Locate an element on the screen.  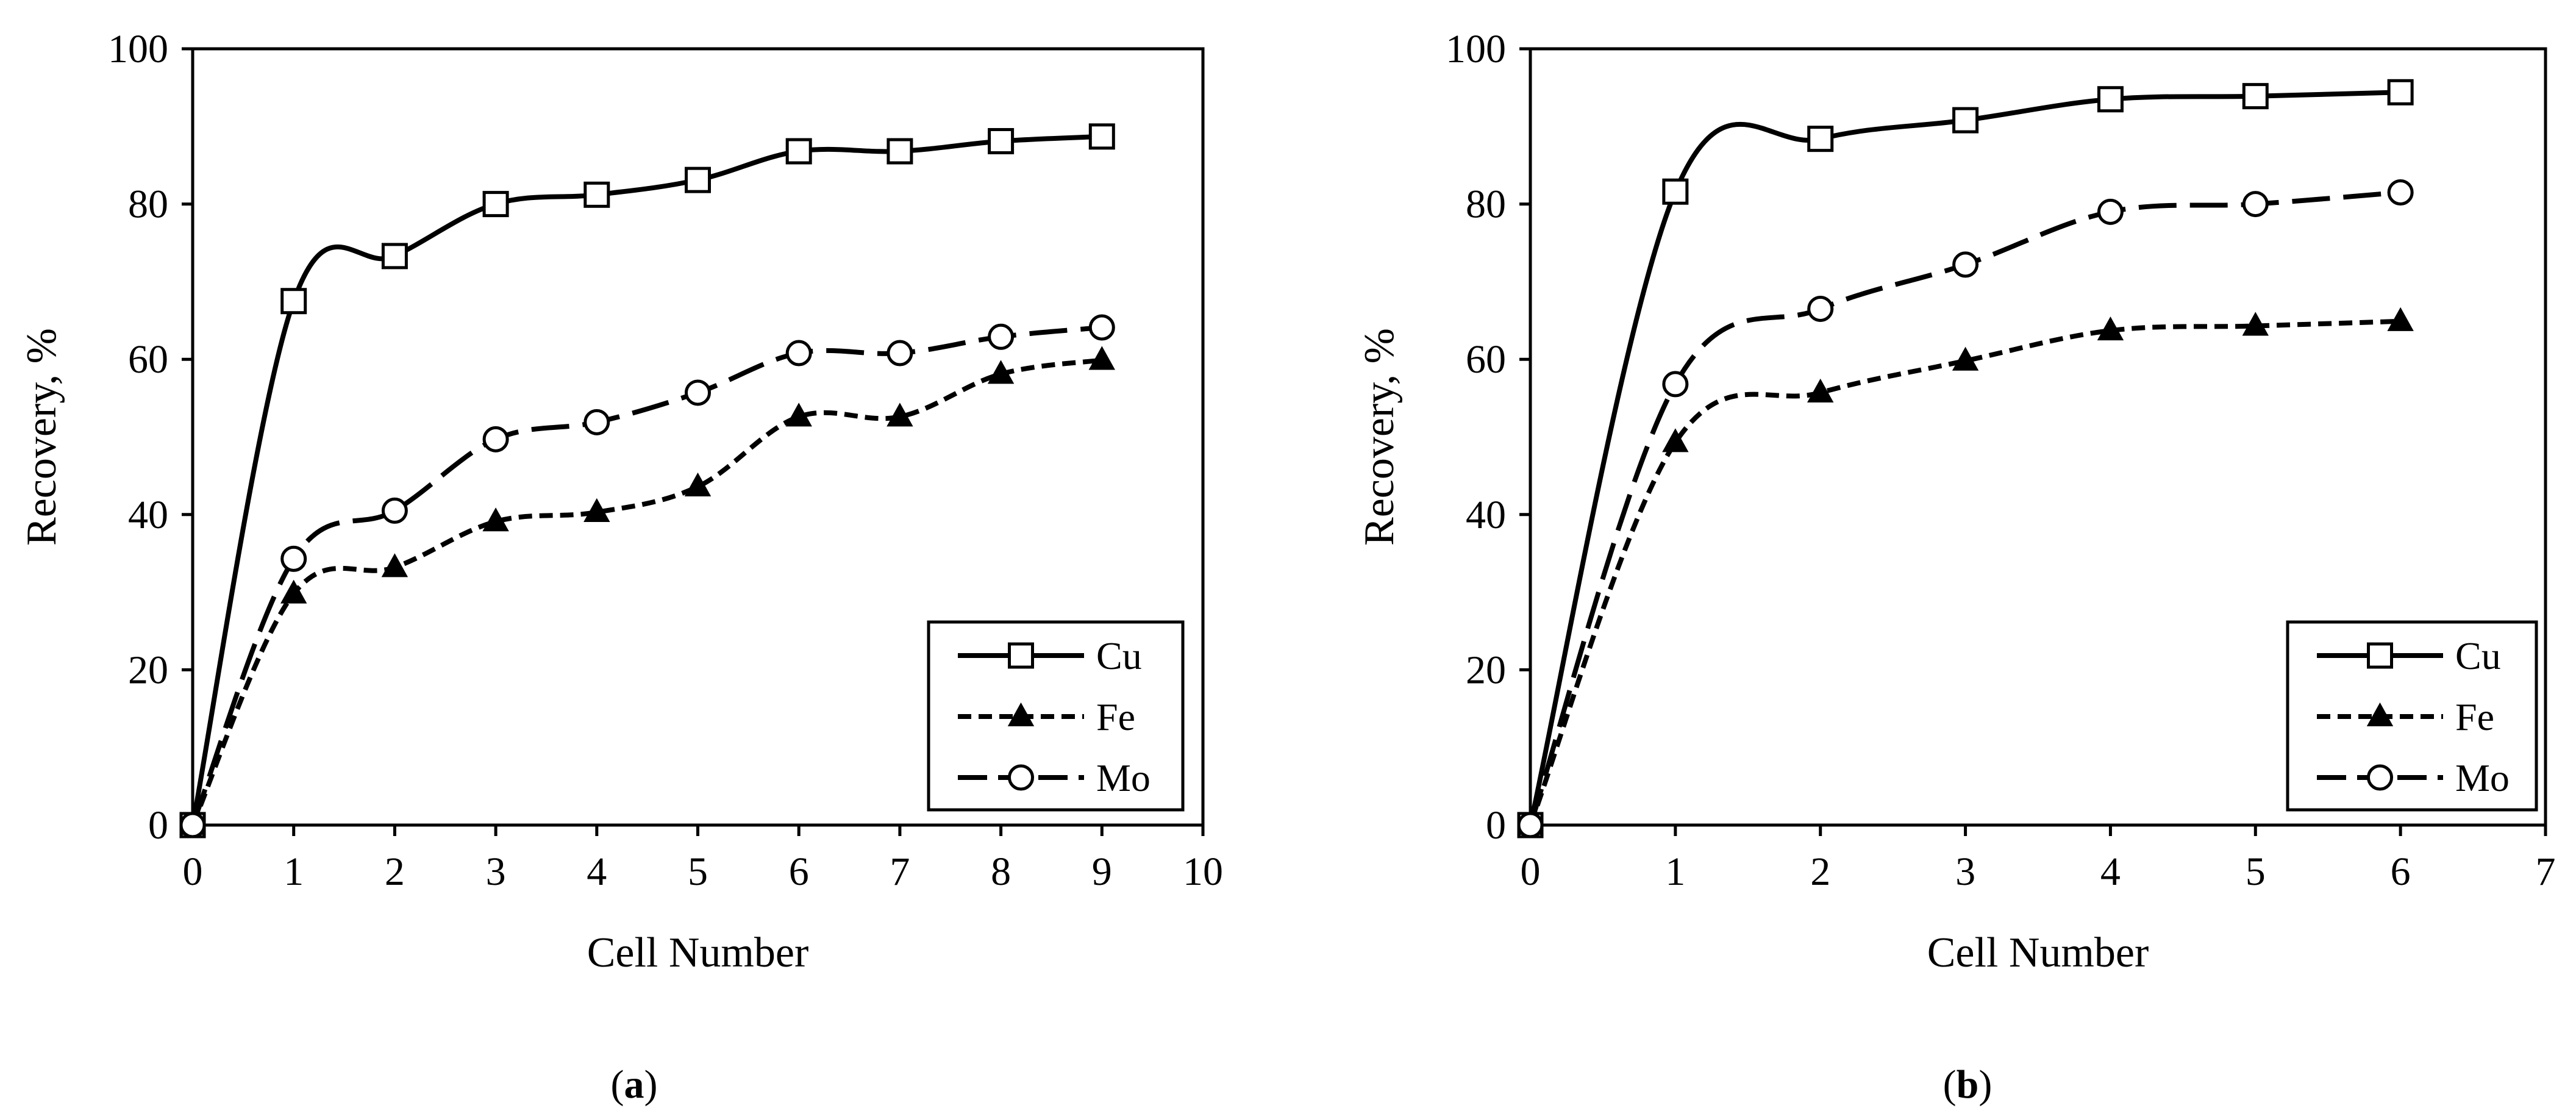
panel-label: (a) is located at coordinates (635, 1084).